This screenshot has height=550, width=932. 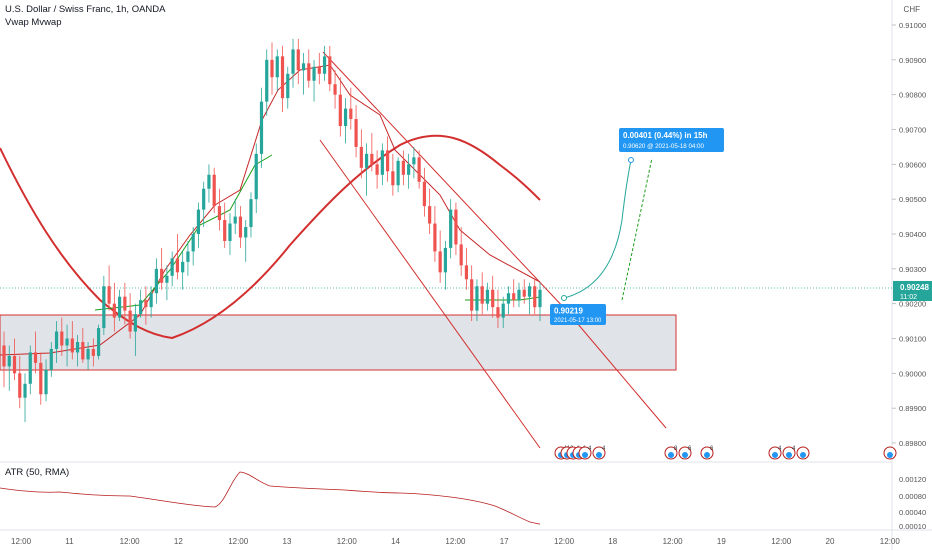 I want to click on atr-axis: 0.00120 0.00080 0.00040 0.00010, so click(x=912, y=503).